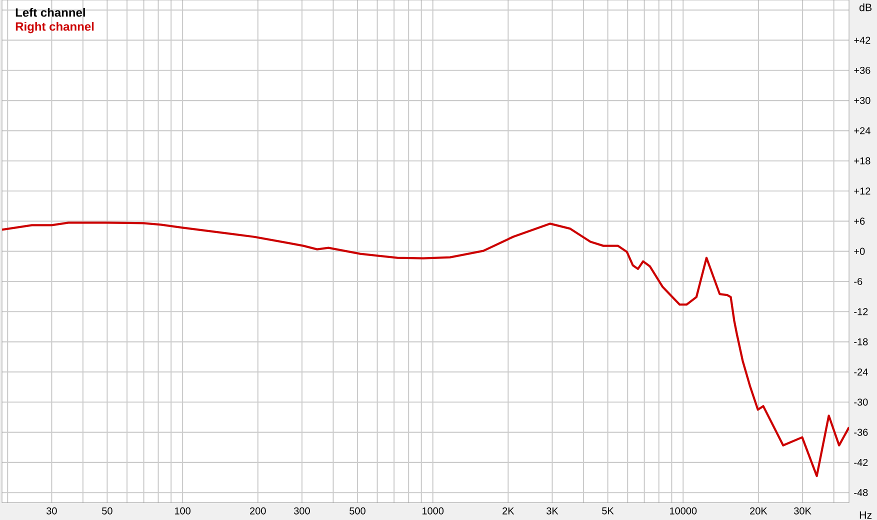 The image size is (877, 520). What do you see at coordinates (107, 510) in the screenshot?
I see `x-tick-label: 50` at bounding box center [107, 510].